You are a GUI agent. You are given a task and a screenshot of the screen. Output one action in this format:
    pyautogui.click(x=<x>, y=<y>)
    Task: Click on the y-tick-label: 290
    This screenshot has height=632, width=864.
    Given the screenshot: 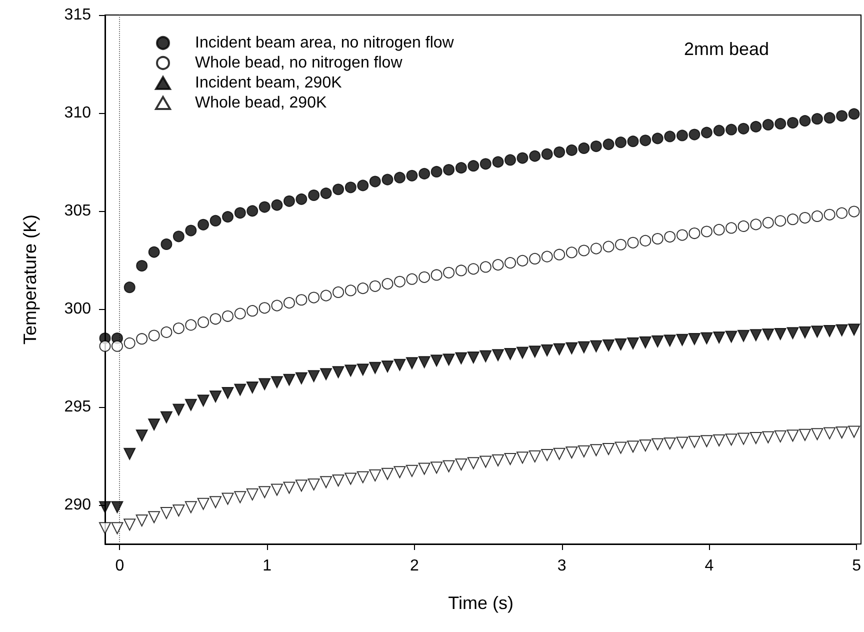 What is the action you would take?
    pyautogui.click(x=78, y=505)
    